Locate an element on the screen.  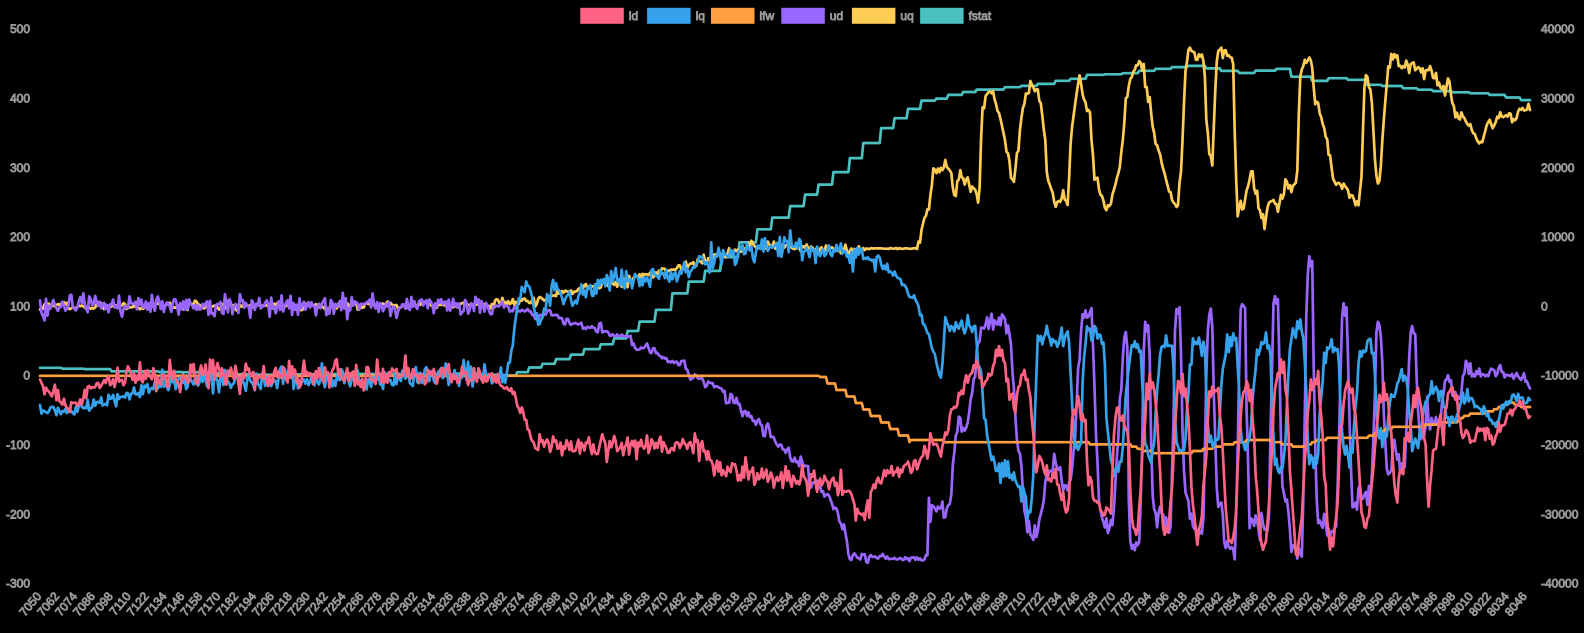
svg-text: id is located at coordinates (633, 16).